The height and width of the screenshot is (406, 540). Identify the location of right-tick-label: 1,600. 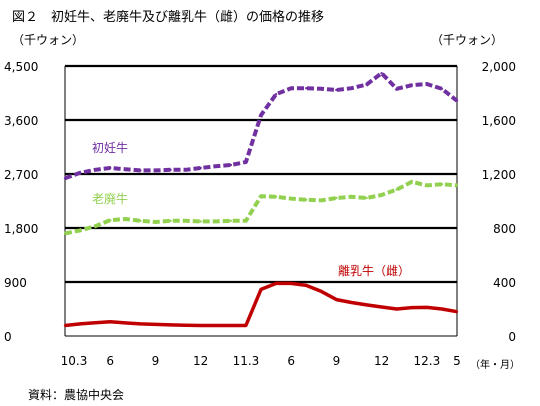
(499, 121).